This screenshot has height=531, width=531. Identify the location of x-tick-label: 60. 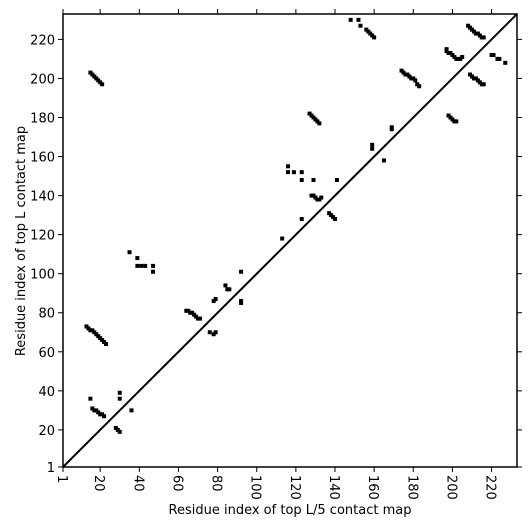
(176, 483).